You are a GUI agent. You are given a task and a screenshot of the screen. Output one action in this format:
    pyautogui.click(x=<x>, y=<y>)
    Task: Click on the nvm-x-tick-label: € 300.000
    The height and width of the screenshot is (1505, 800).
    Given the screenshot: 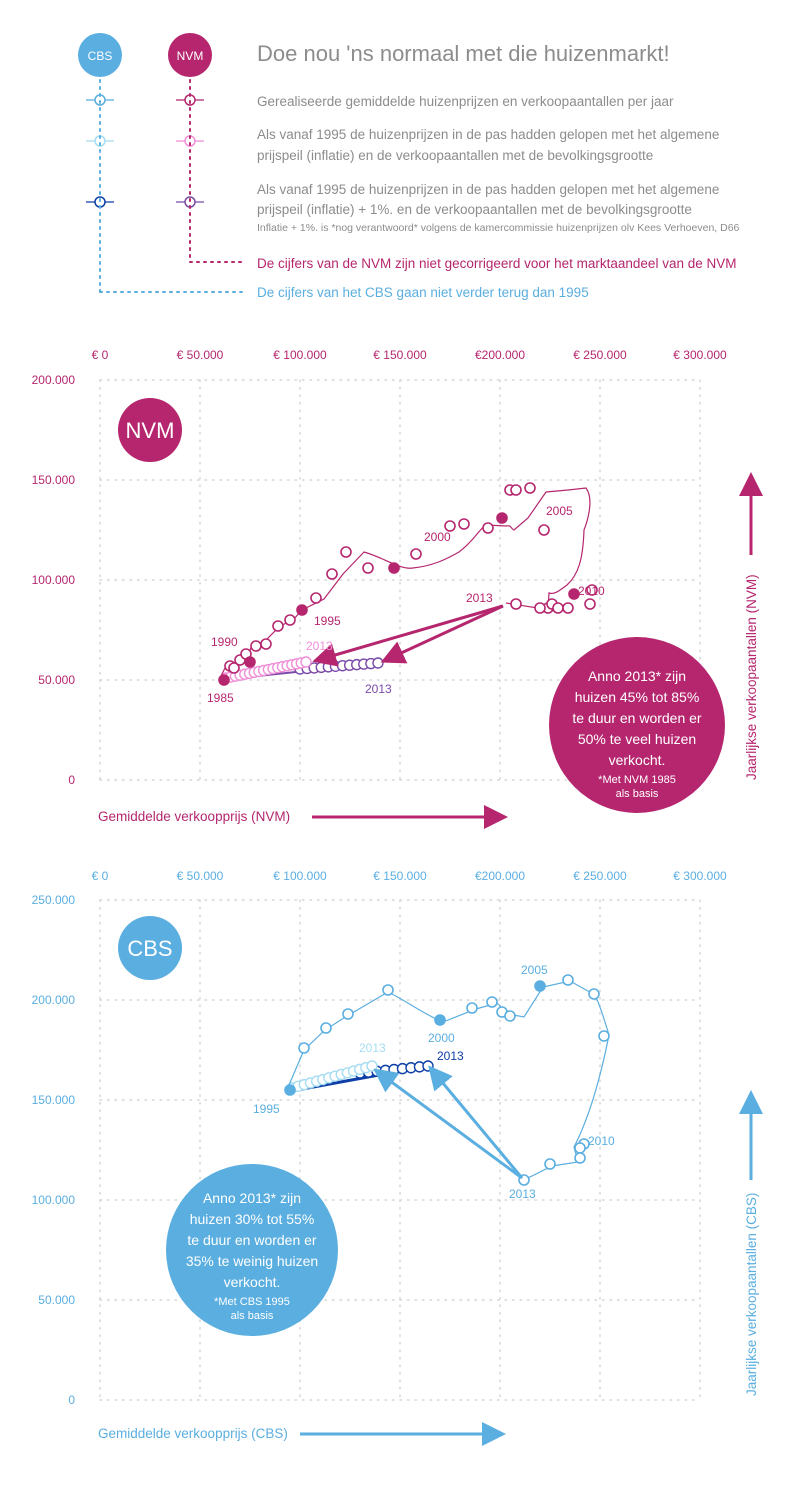 What is the action you would take?
    pyautogui.click(x=700, y=355)
    